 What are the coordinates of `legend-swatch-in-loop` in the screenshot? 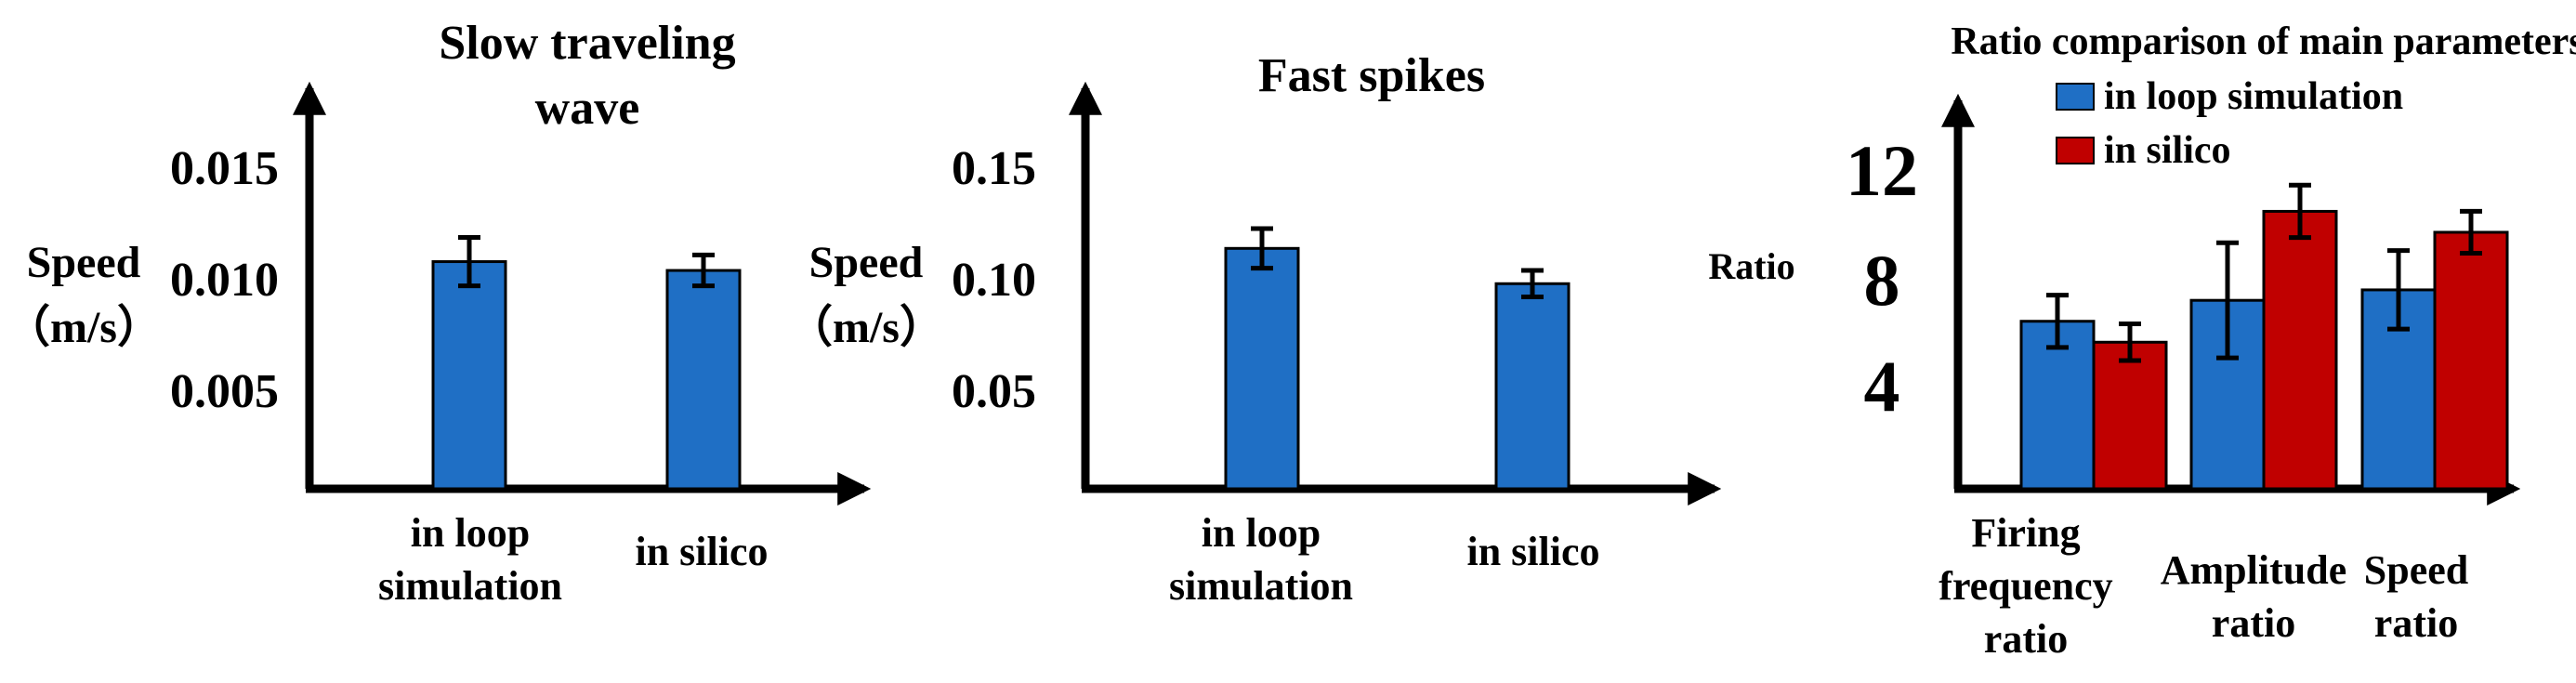 It's located at (2075, 97).